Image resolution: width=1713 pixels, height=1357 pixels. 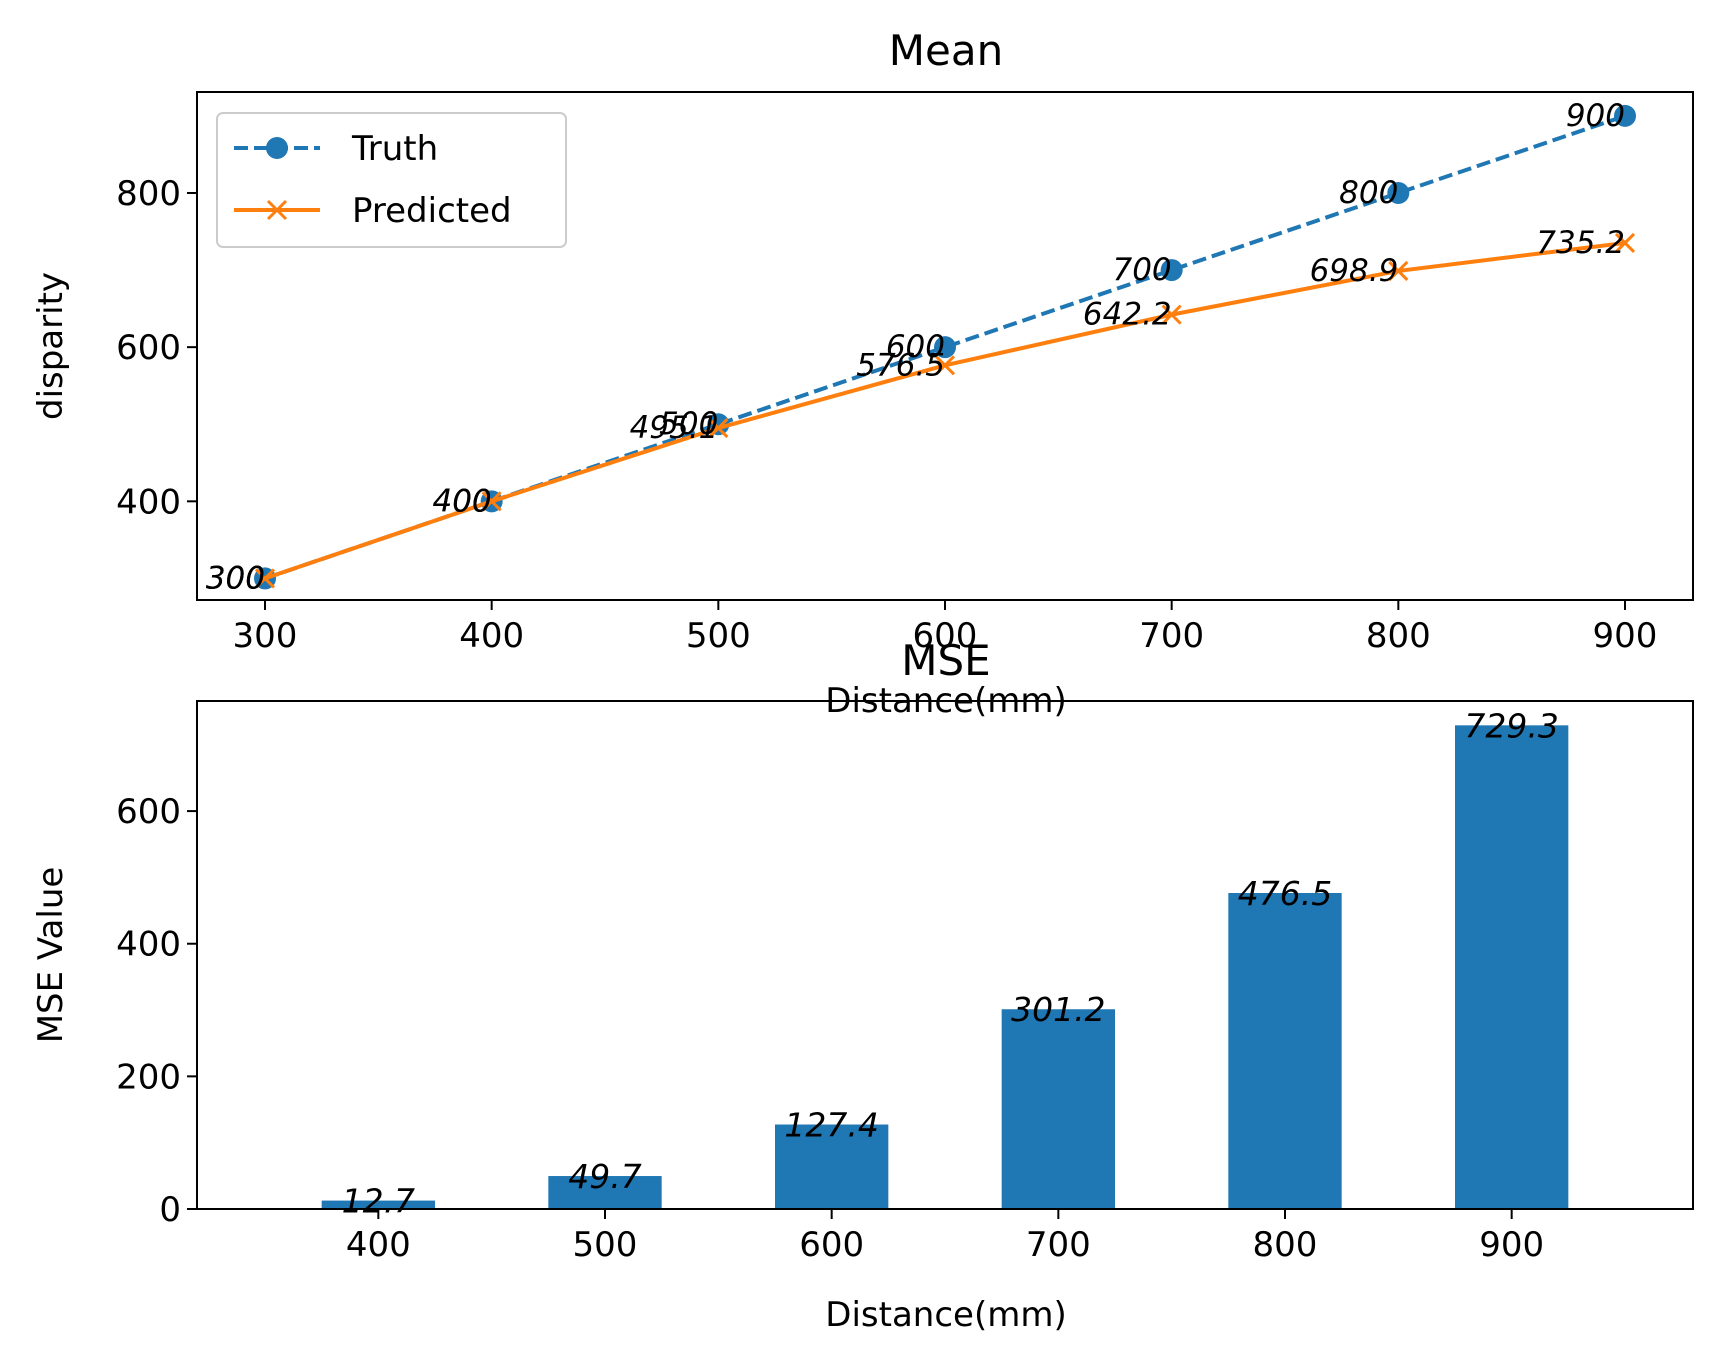 What do you see at coordinates (831, 1125) in the screenshot?
I see `mse-bar-label: 127.4` at bounding box center [831, 1125].